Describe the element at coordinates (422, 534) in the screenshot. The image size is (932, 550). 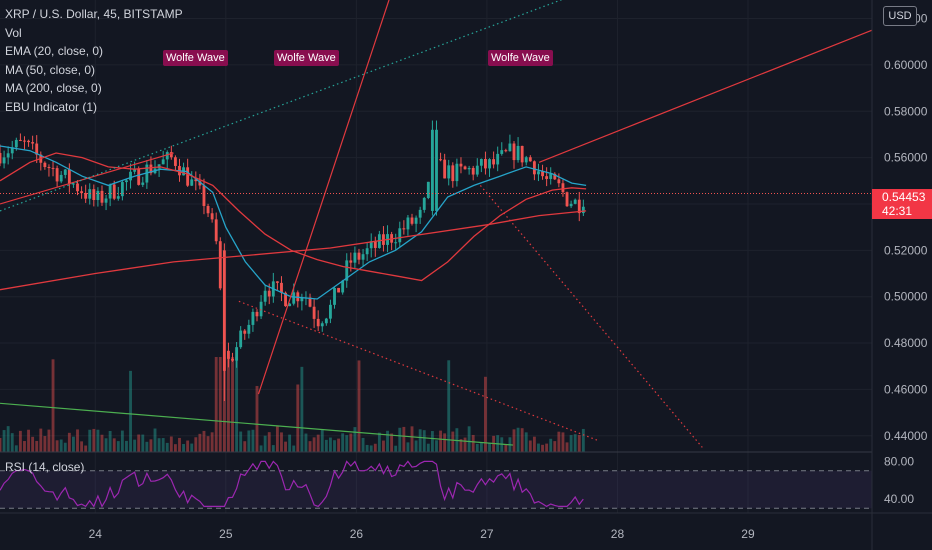
I see `time-axis-labels: 24 25 26 27 28 29` at that location.